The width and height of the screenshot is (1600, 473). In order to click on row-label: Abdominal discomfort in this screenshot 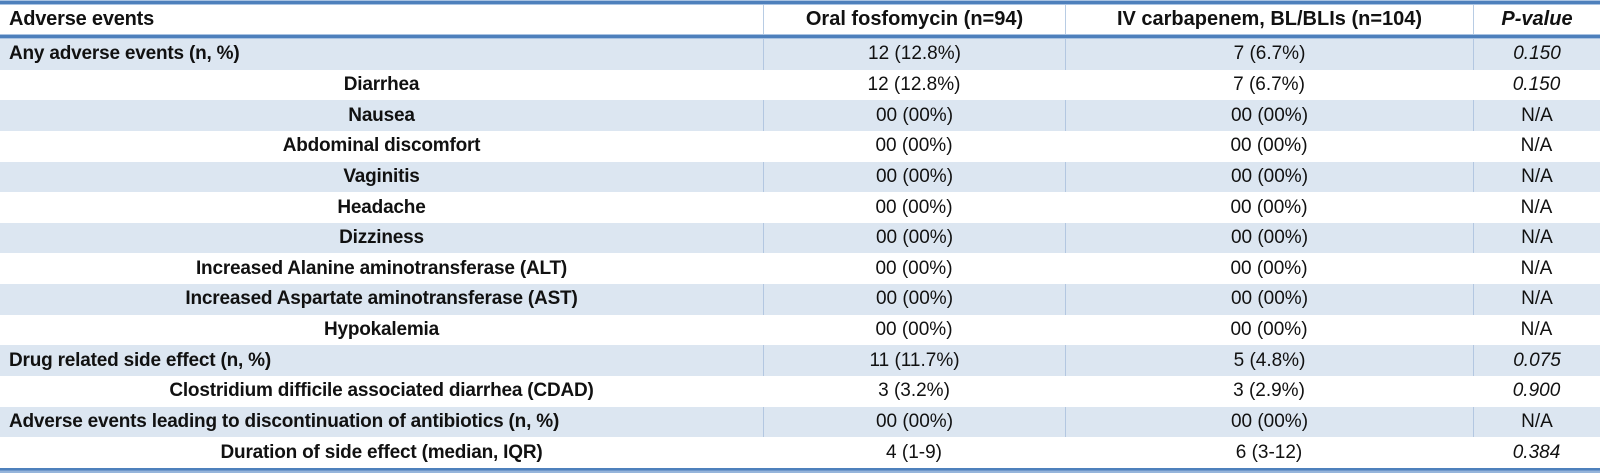, I will do `click(381, 146)`.